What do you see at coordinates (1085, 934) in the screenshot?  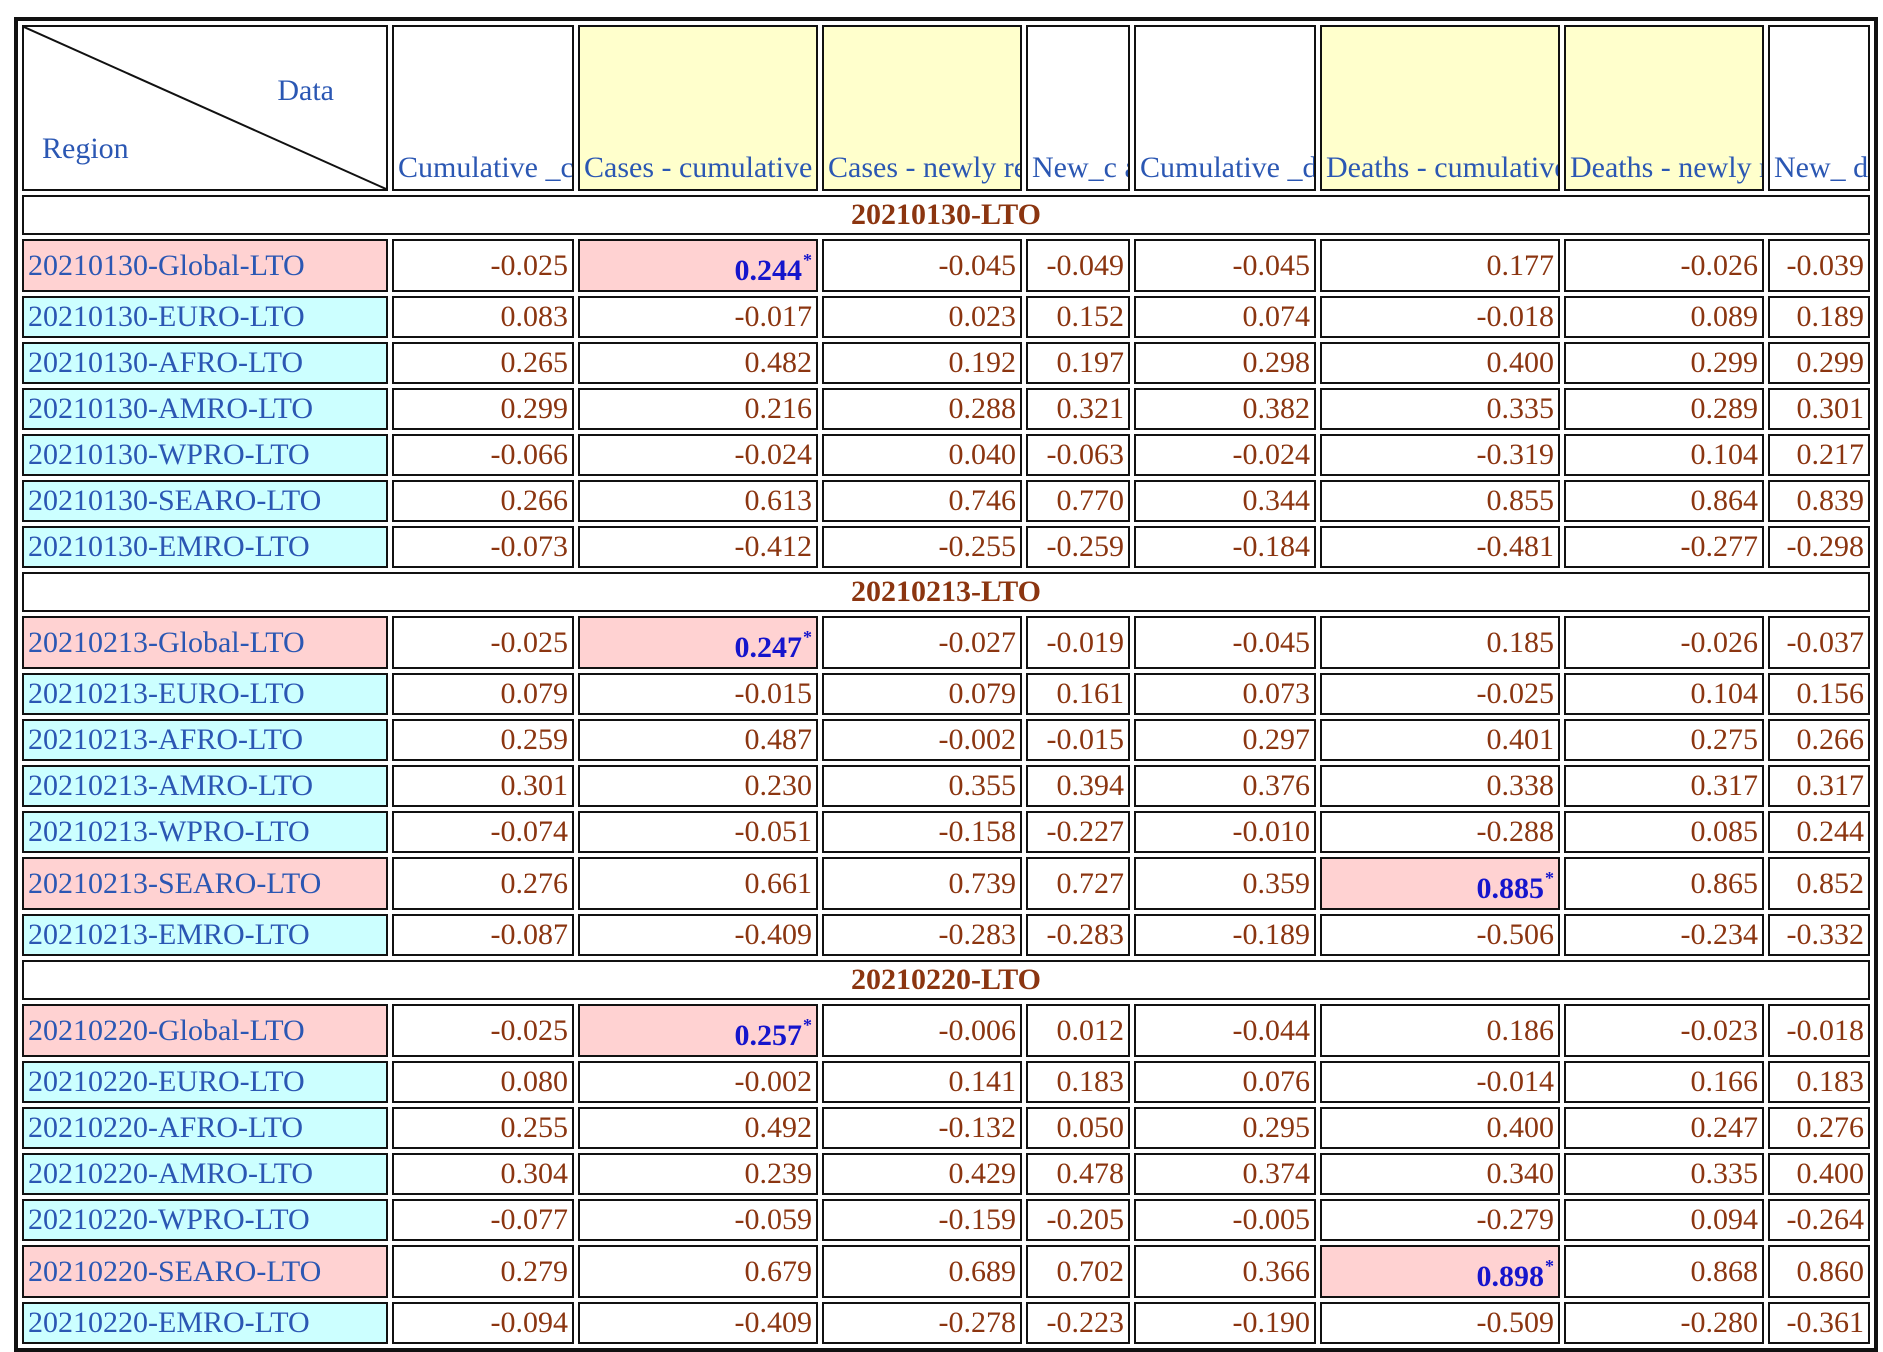 I see `cell-value: -0.283` at bounding box center [1085, 934].